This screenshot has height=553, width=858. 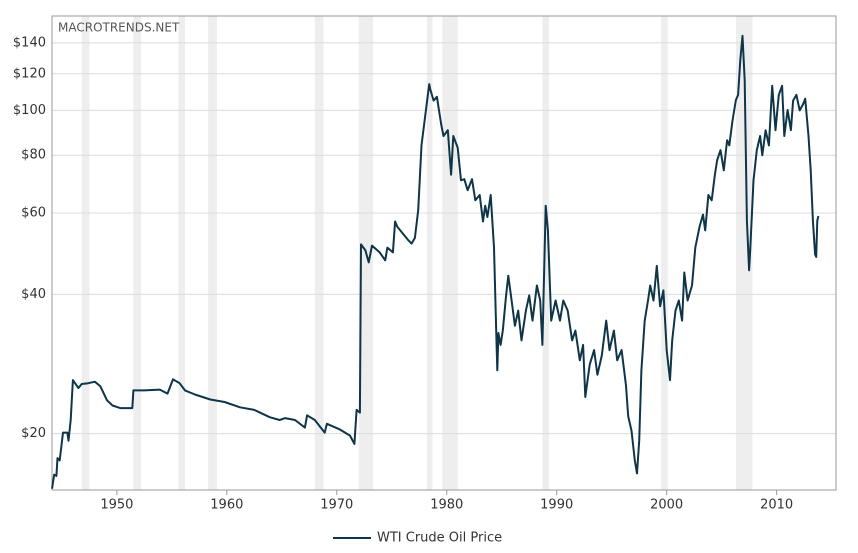 I want to click on legend-label: WTI Crude Oil Price, so click(x=439, y=538).